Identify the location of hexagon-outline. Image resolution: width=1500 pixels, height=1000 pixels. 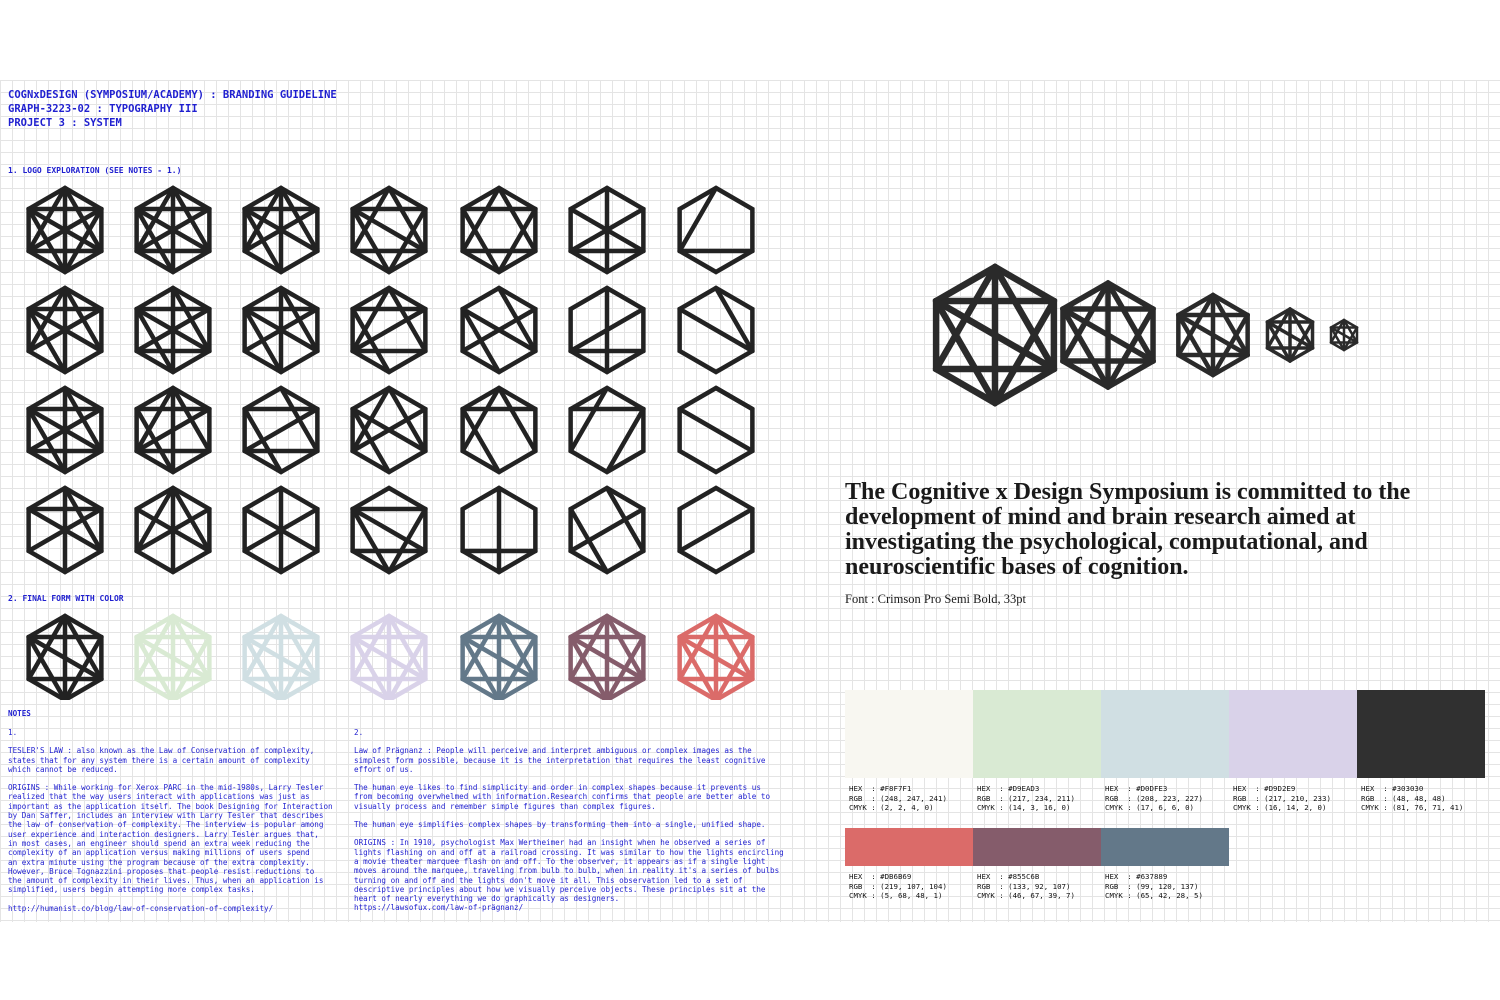
(716, 230).